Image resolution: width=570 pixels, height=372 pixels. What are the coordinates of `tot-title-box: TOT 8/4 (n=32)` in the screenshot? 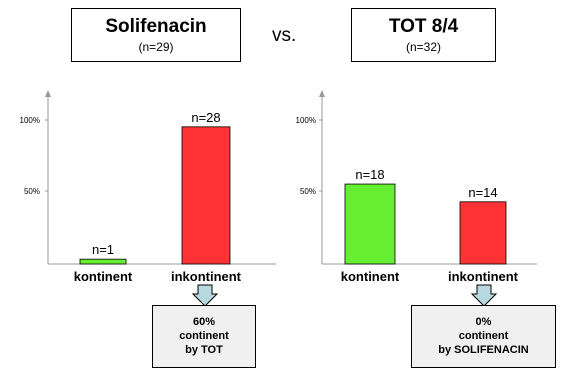 It's located at (423, 35).